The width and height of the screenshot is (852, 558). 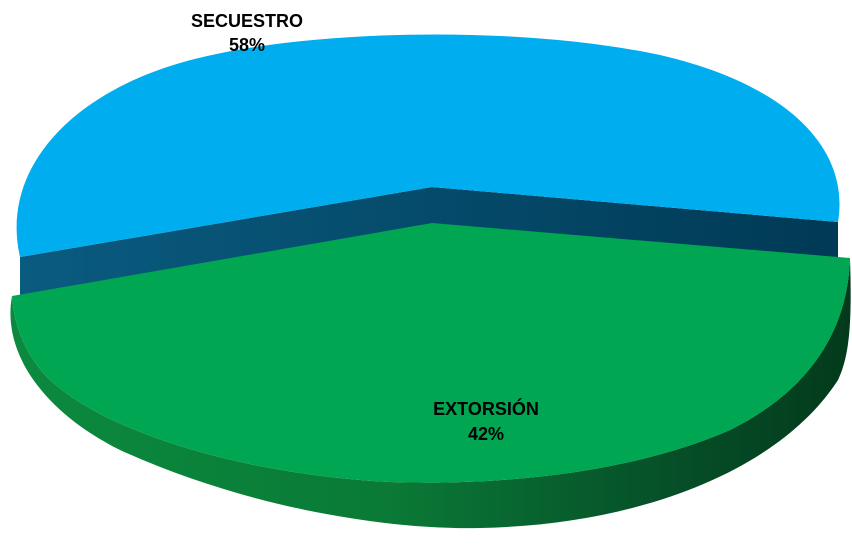 I want to click on label-secuestro-value: 58%, so click(x=247, y=45).